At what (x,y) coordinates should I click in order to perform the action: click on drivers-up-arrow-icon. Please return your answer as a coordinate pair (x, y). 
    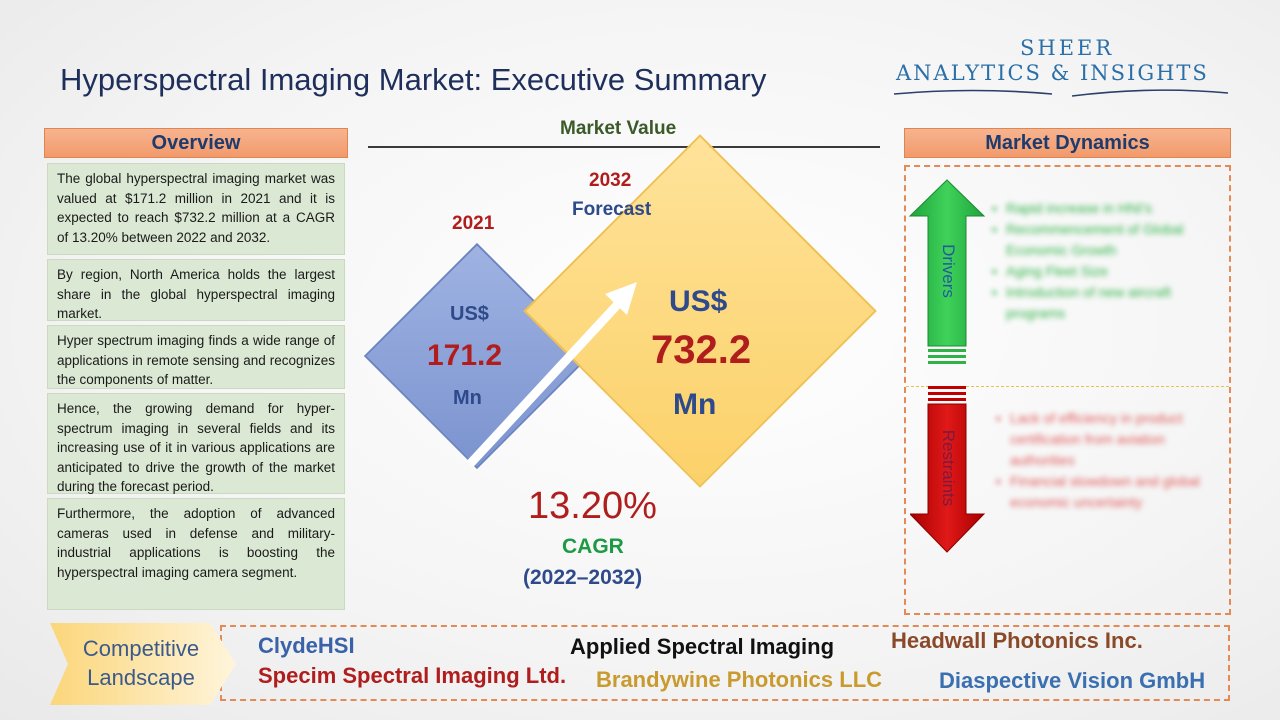
    Looking at the image, I should click on (947, 271).